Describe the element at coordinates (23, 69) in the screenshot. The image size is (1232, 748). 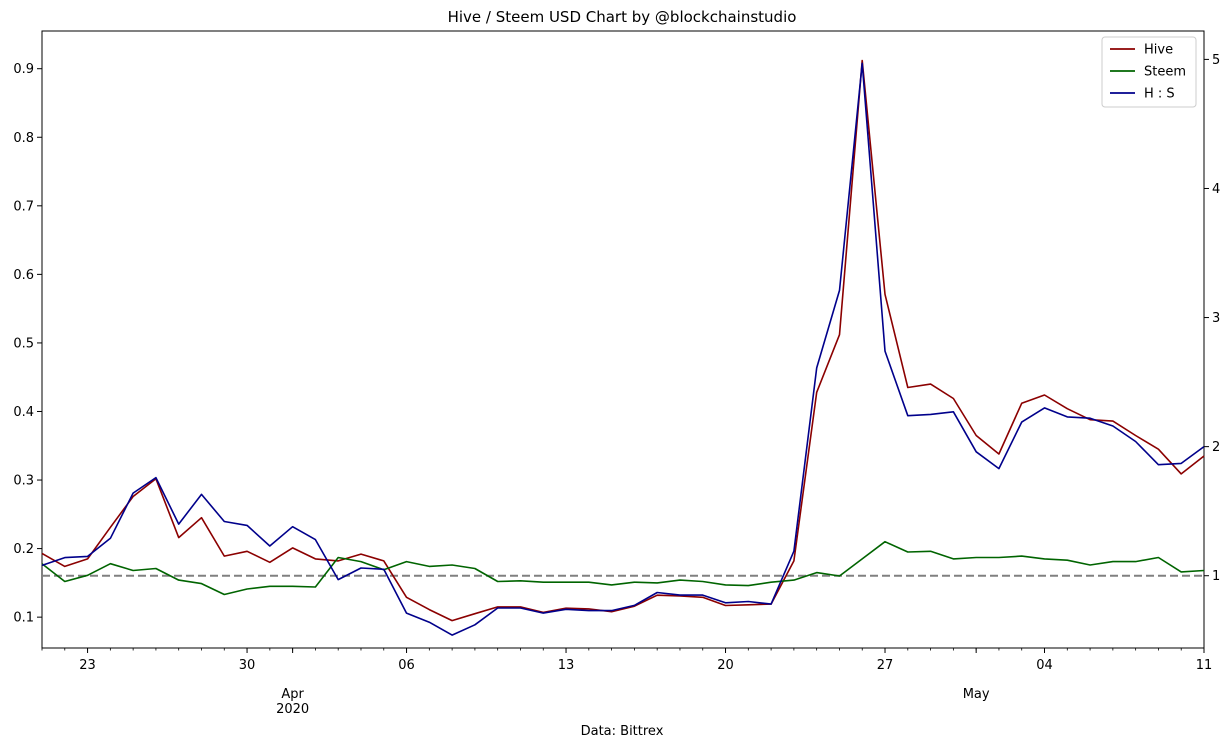
I see `y-left-tick-label: 0.9` at that location.